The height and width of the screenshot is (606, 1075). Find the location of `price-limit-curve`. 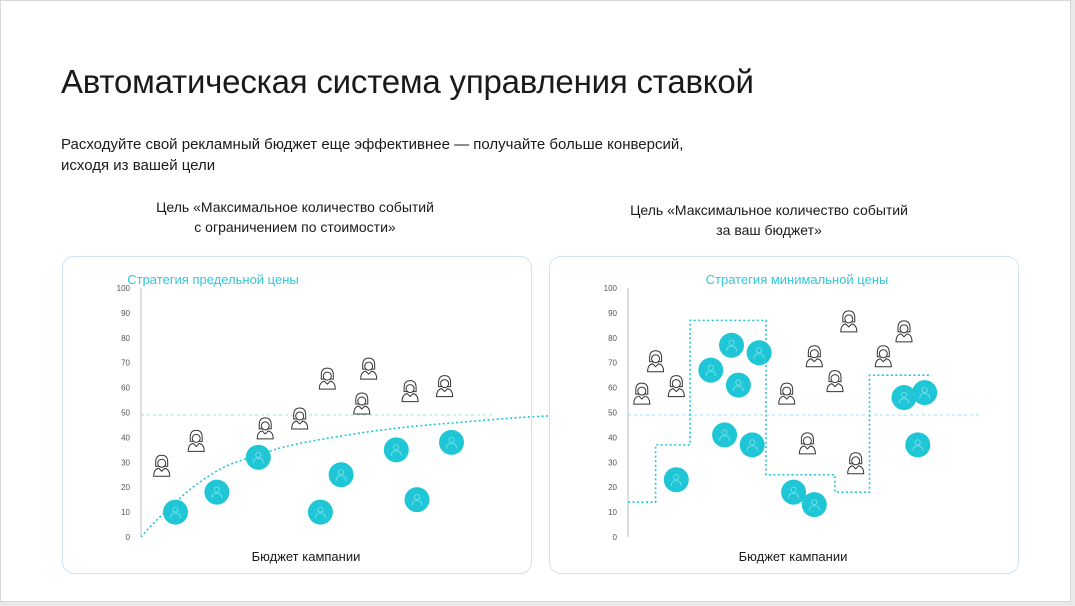

price-limit-curve is located at coordinates (354, 476).